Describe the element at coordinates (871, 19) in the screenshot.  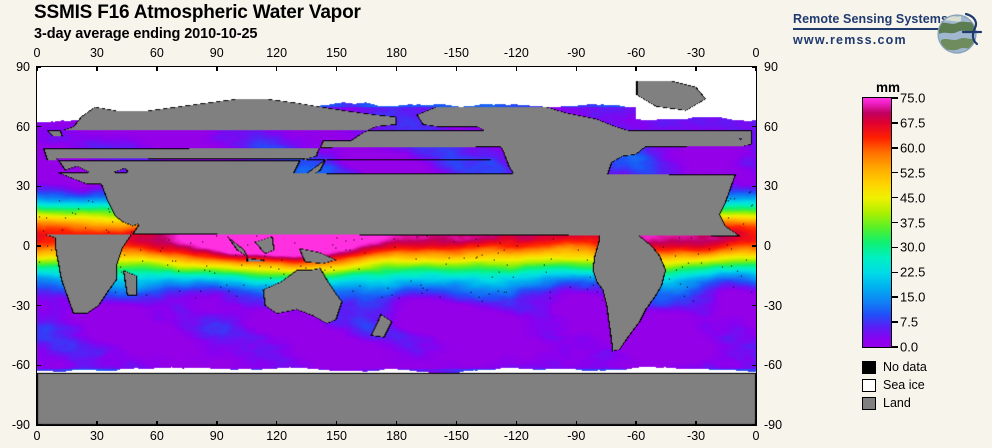
I see `logo-company-name: Remote Sensing Systems` at that location.